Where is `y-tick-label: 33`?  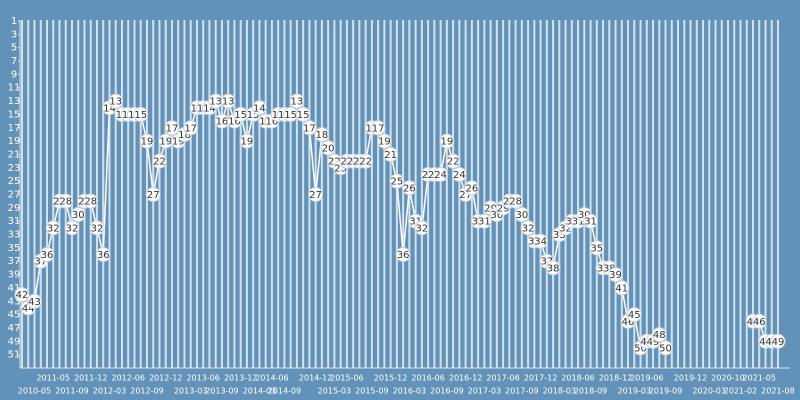 y-tick-label: 33 is located at coordinates (14, 235).